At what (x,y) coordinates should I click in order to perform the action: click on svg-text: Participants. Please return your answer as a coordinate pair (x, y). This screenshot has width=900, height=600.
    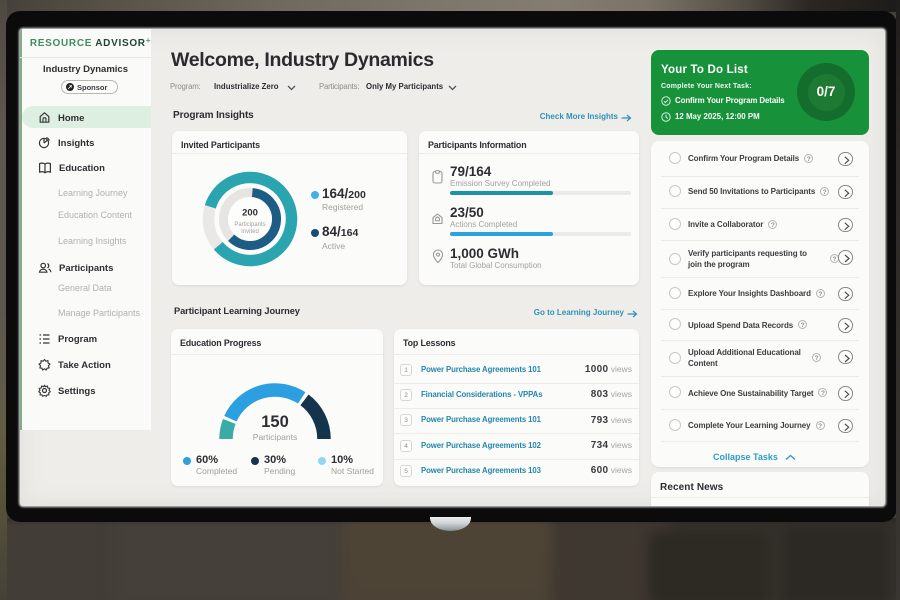
    Looking at the image, I should click on (249, 225).